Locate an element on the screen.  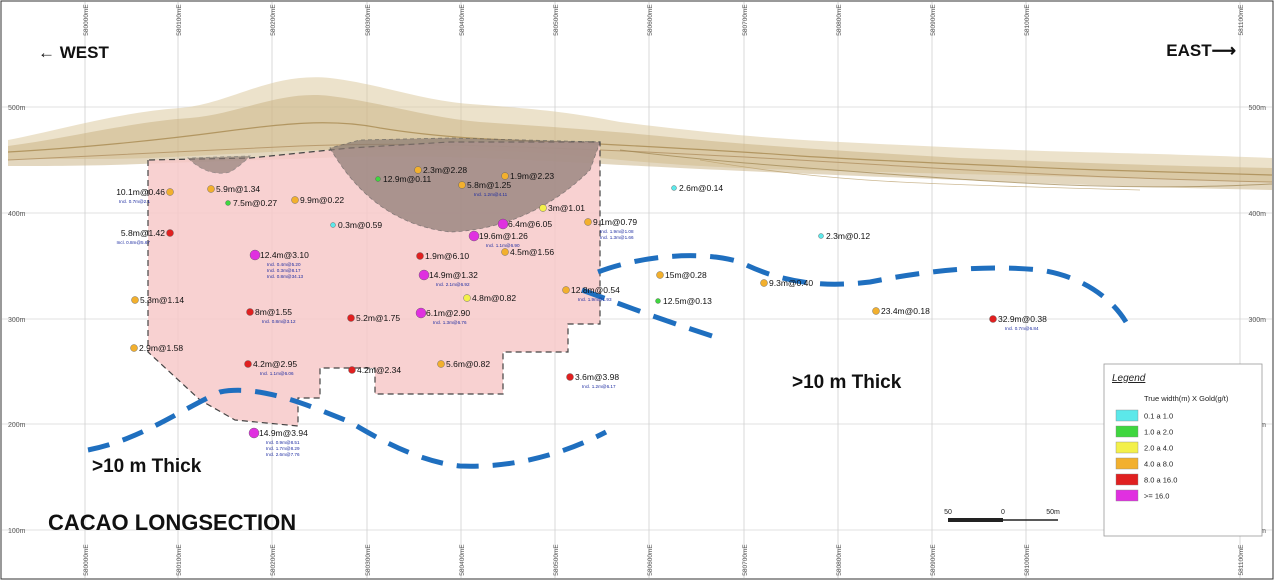
intercept-marker: 3m@1.01 is located at coordinates (562, 208).